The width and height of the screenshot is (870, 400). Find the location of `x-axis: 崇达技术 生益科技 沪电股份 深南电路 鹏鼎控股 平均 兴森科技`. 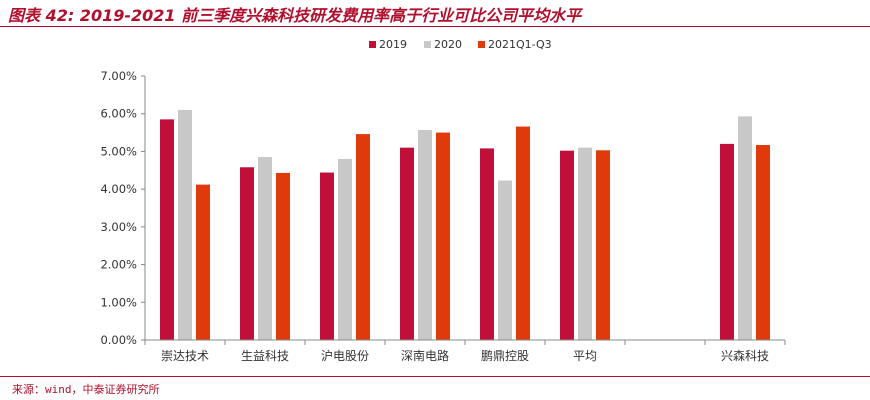

x-axis: 崇达技术 生益科技 沪电股份 深南电路 鹏鼎控股 平均 兴森科技 is located at coordinates (465, 351).